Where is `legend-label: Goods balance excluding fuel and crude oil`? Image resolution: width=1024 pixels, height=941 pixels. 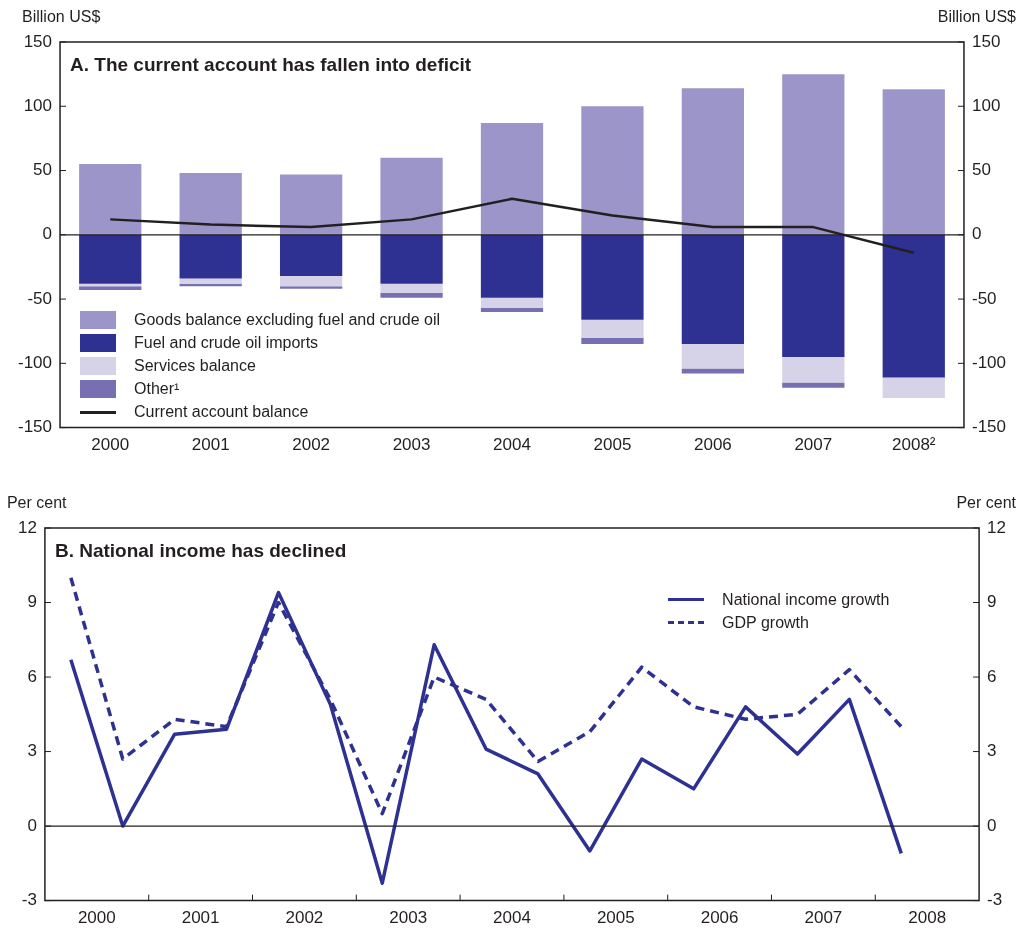 legend-label: Goods balance excluding fuel and crude oil is located at coordinates (287, 320).